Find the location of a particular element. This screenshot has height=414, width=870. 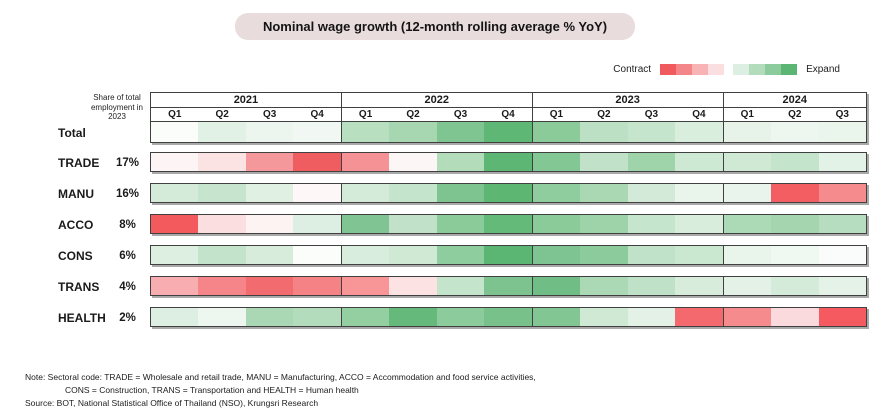

table-row: MANU 16% is located at coordinates (462, 194).